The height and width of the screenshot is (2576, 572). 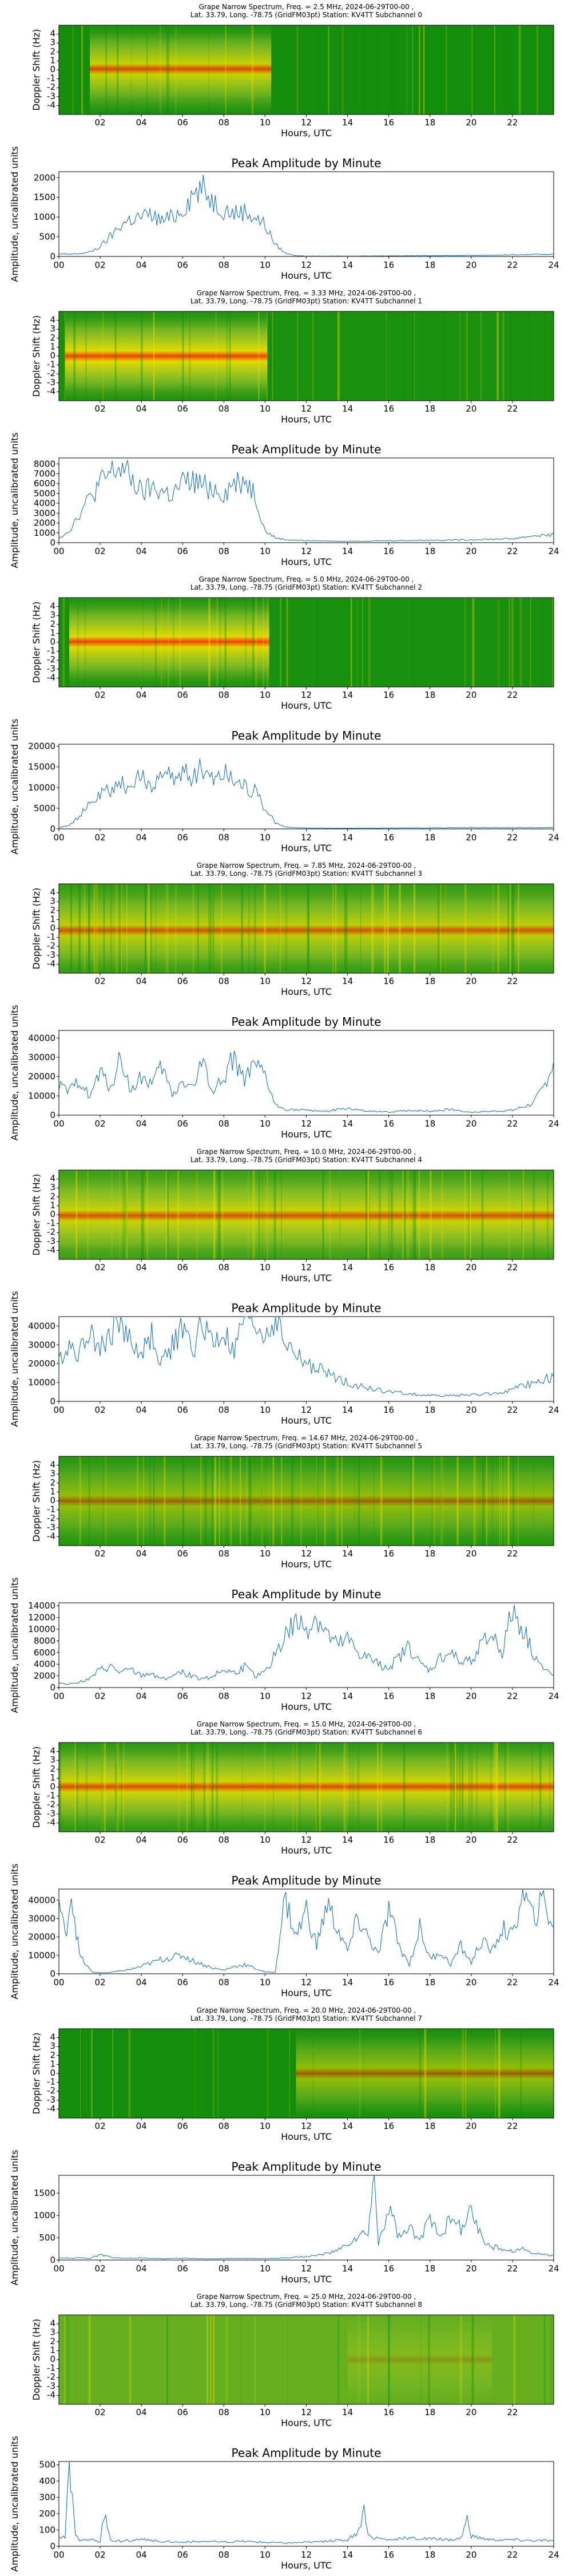 I want to click on x-tick-label: 24, so click(x=553, y=265).